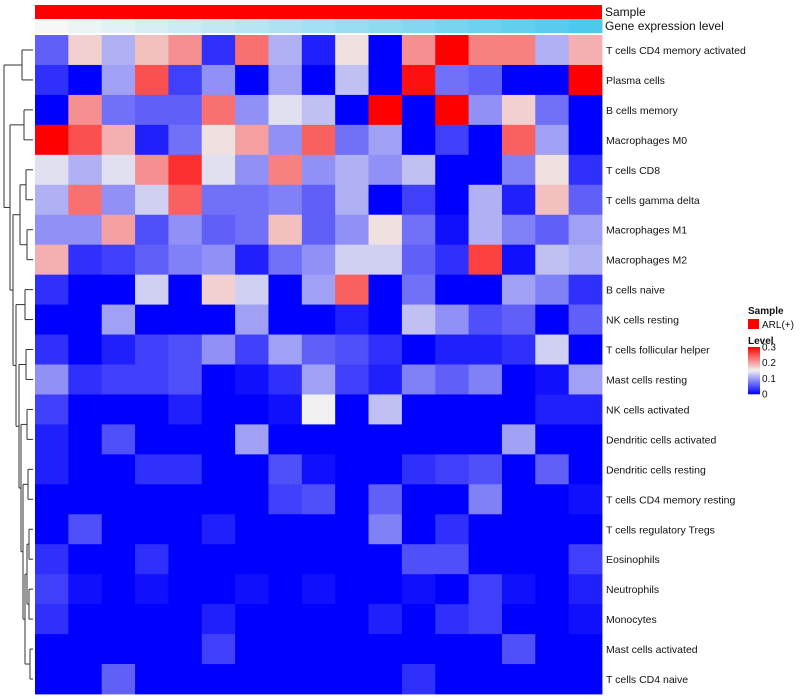 The image size is (800, 700). Describe the element at coordinates (766, 311) in the screenshot. I see `legend-sample-title: Sample` at that location.